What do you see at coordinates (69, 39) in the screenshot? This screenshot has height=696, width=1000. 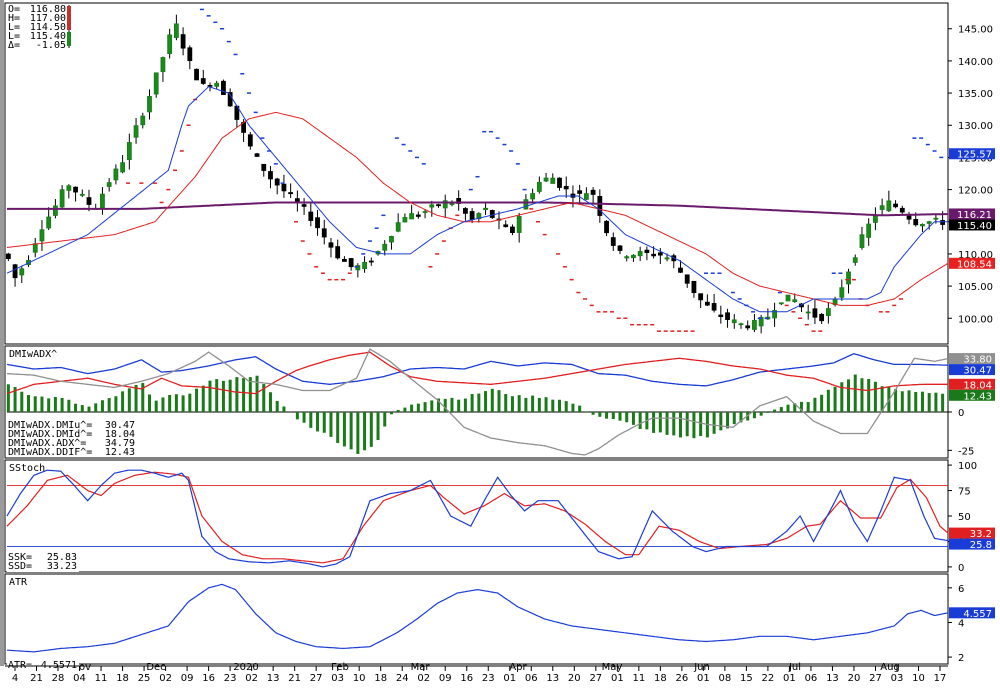 I see `readout-candle-body` at bounding box center [69, 39].